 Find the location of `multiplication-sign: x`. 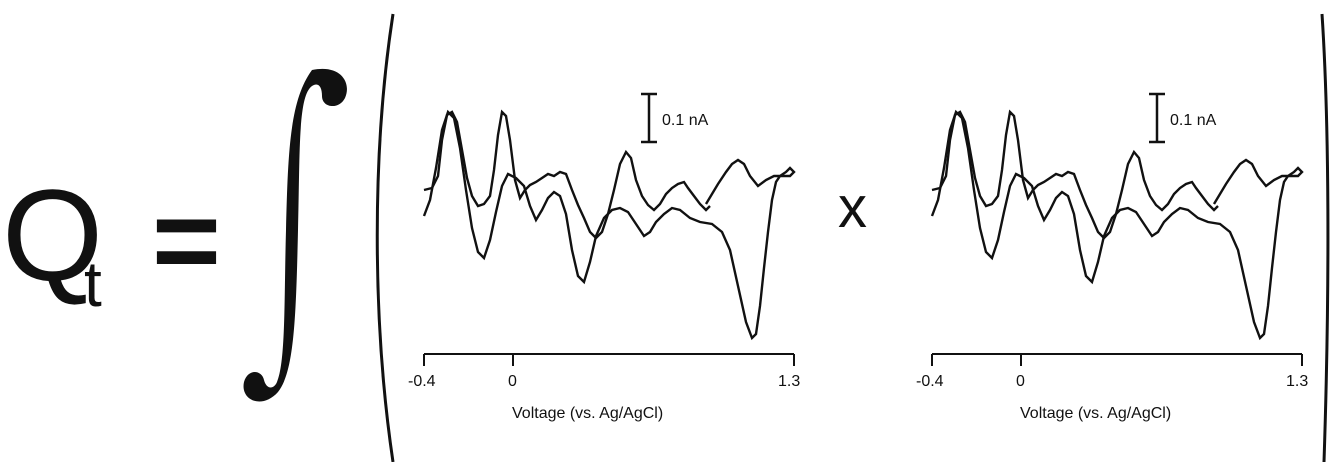

multiplication-sign: x is located at coordinates (852, 207).